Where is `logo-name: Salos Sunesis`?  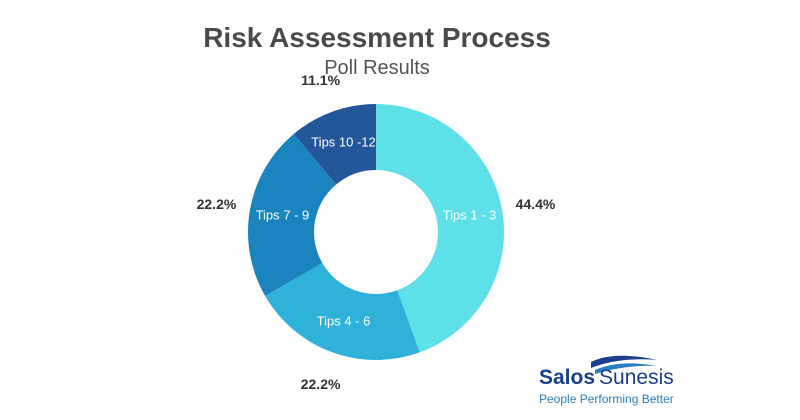
logo-name: Salos Sunesis is located at coordinates (606, 378).